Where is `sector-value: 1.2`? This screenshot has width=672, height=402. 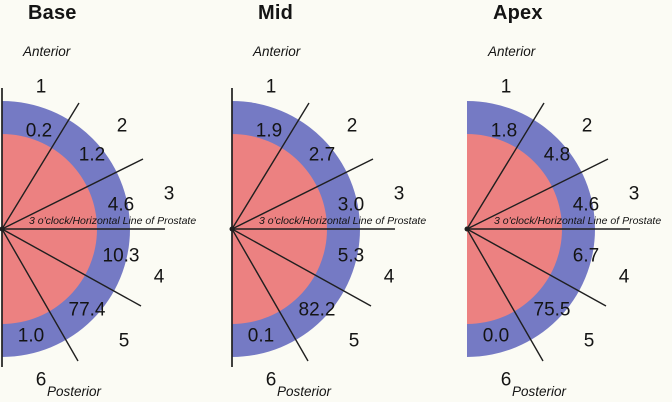 sector-value: 1.2 is located at coordinates (92, 155).